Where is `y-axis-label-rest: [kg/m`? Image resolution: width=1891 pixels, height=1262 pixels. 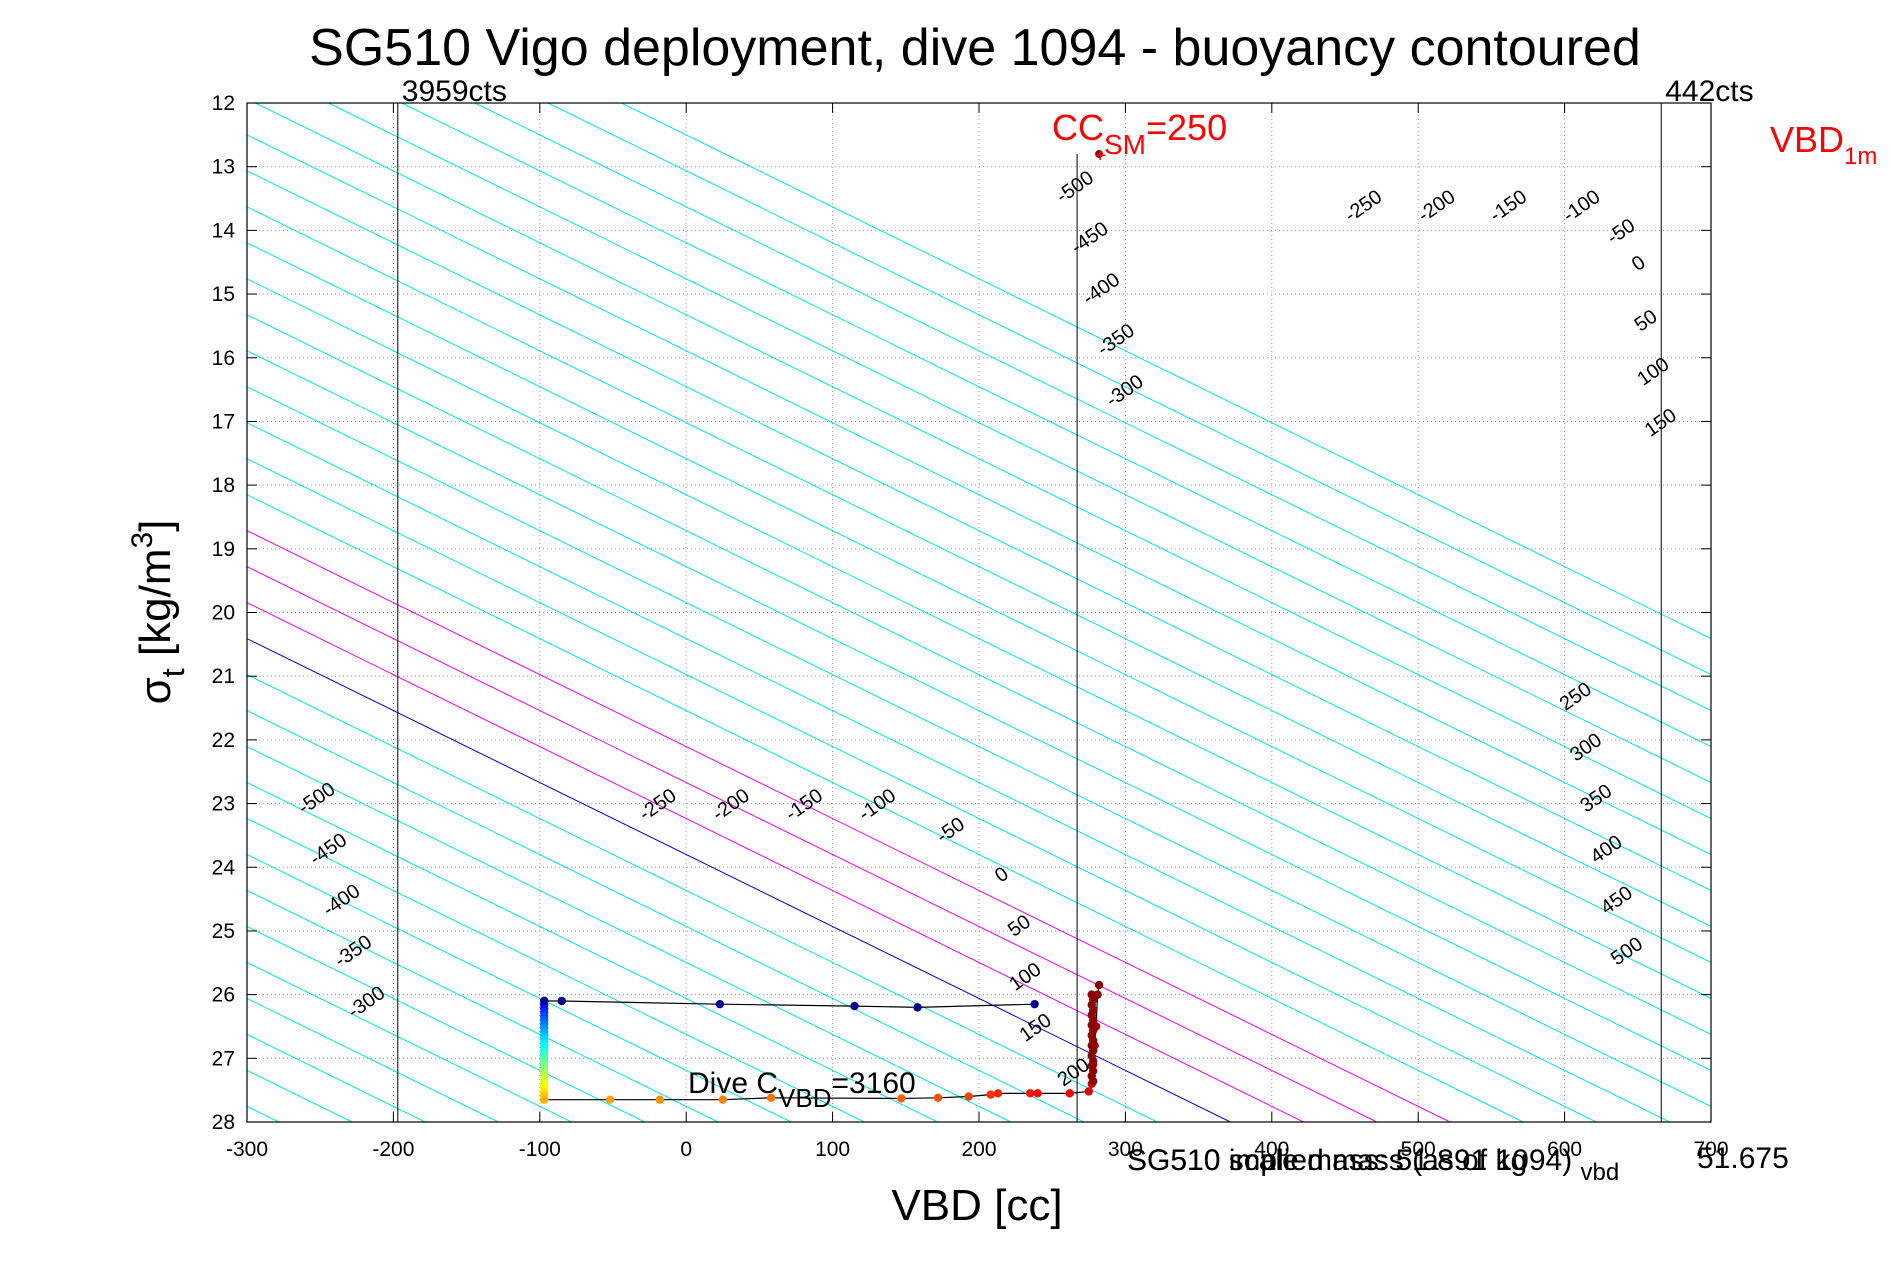
y-axis-label-rest: [kg/m is located at coordinates (155, 609).